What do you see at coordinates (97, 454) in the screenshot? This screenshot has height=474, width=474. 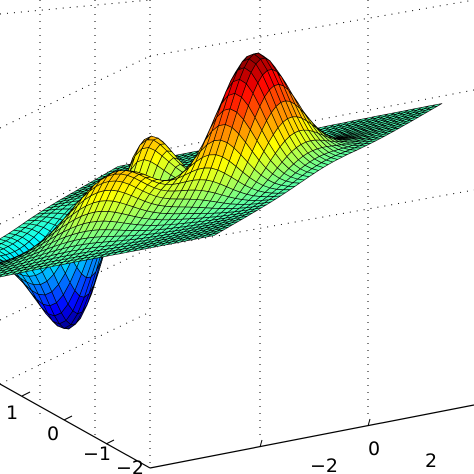 I see `x-tick-label: −1` at bounding box center [97, 454].